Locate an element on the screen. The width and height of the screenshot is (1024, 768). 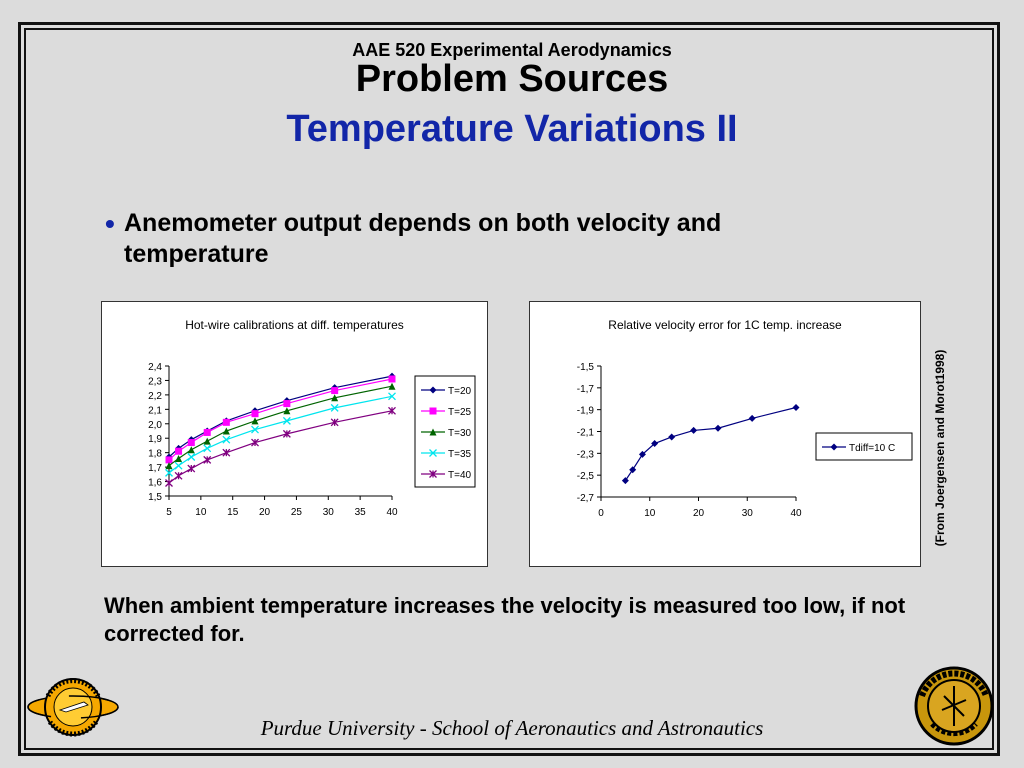
x-tick-label: 5 is located at coordinates (169, 512).